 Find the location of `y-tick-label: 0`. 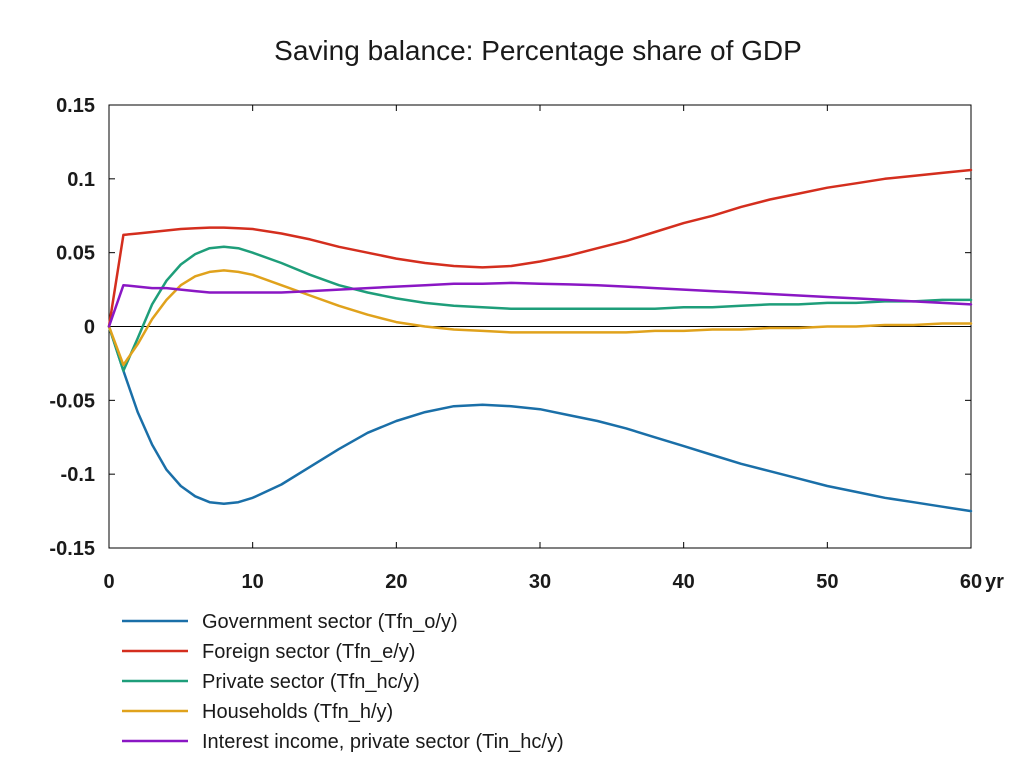

y-tick-label: 0 is located at coordinates (89, 328).